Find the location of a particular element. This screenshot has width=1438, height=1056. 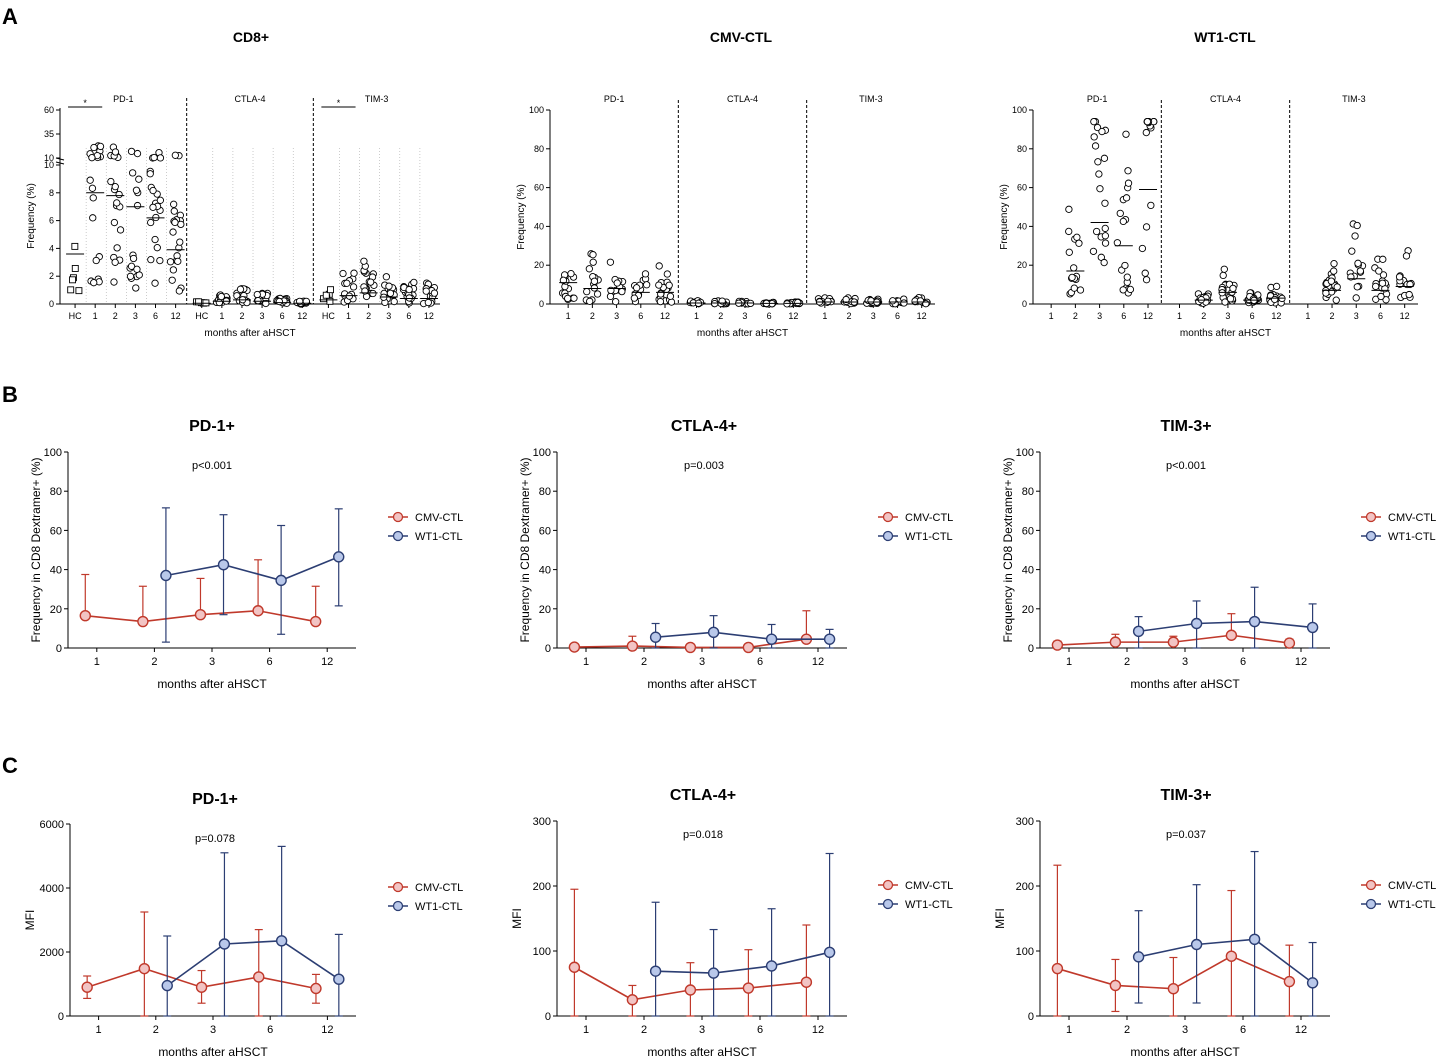

y-axis-label: MFI is located at coordinates (30, 920).